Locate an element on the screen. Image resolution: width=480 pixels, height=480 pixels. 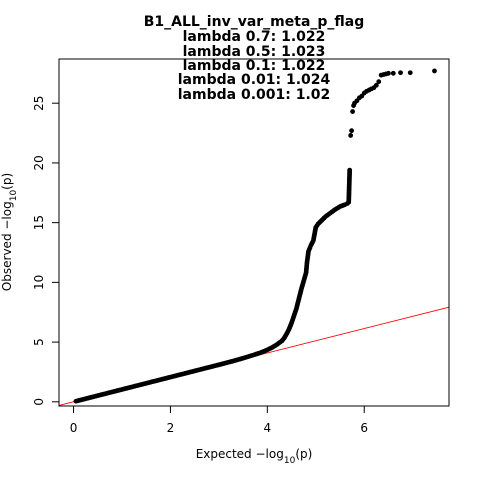
x-axis-label-sub: 10 is located at coordinates (290, 461).